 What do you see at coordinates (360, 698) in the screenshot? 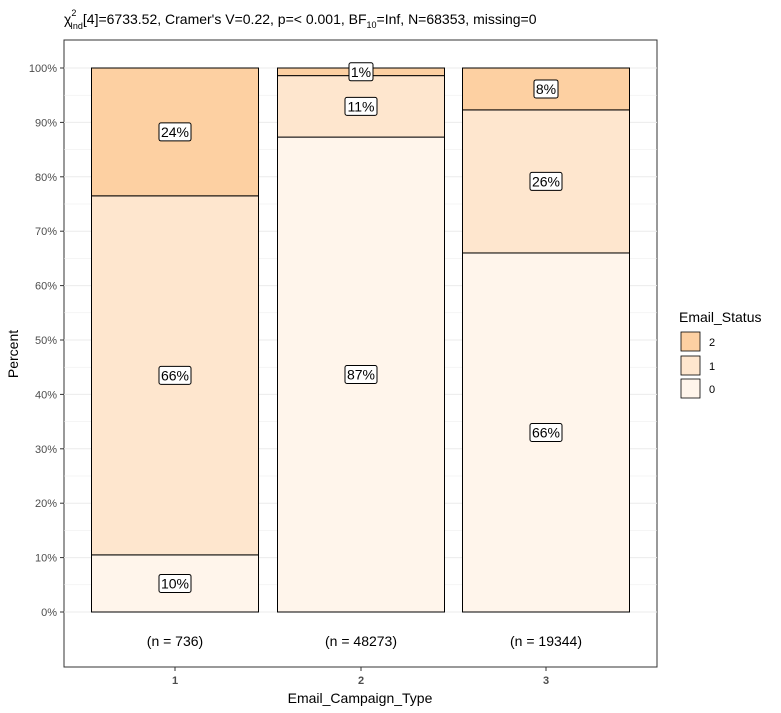
I see `x-axis-title: Email_Campaign_Type` at bounding box center [360, 698].